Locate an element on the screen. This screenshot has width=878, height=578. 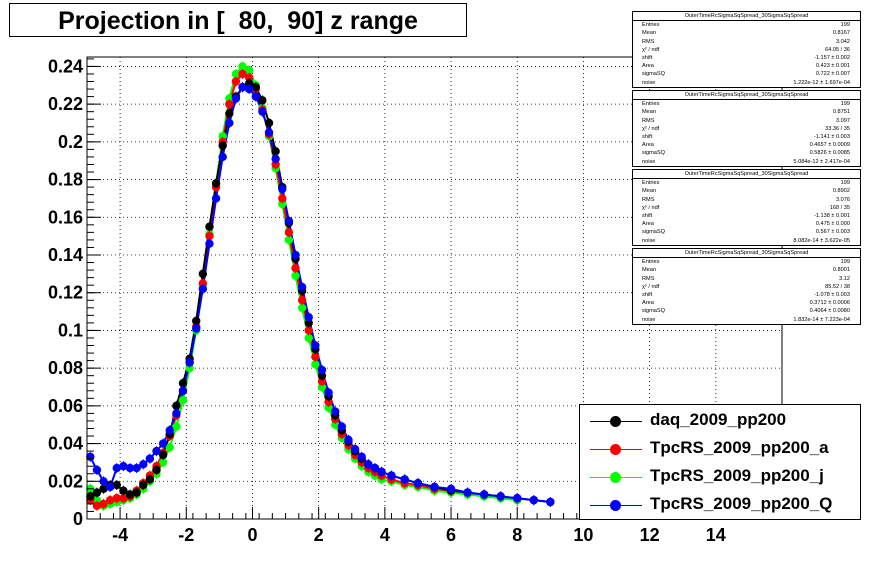
stats-value: -1.078 ± 0.003 is located at coordinates (831, 295).